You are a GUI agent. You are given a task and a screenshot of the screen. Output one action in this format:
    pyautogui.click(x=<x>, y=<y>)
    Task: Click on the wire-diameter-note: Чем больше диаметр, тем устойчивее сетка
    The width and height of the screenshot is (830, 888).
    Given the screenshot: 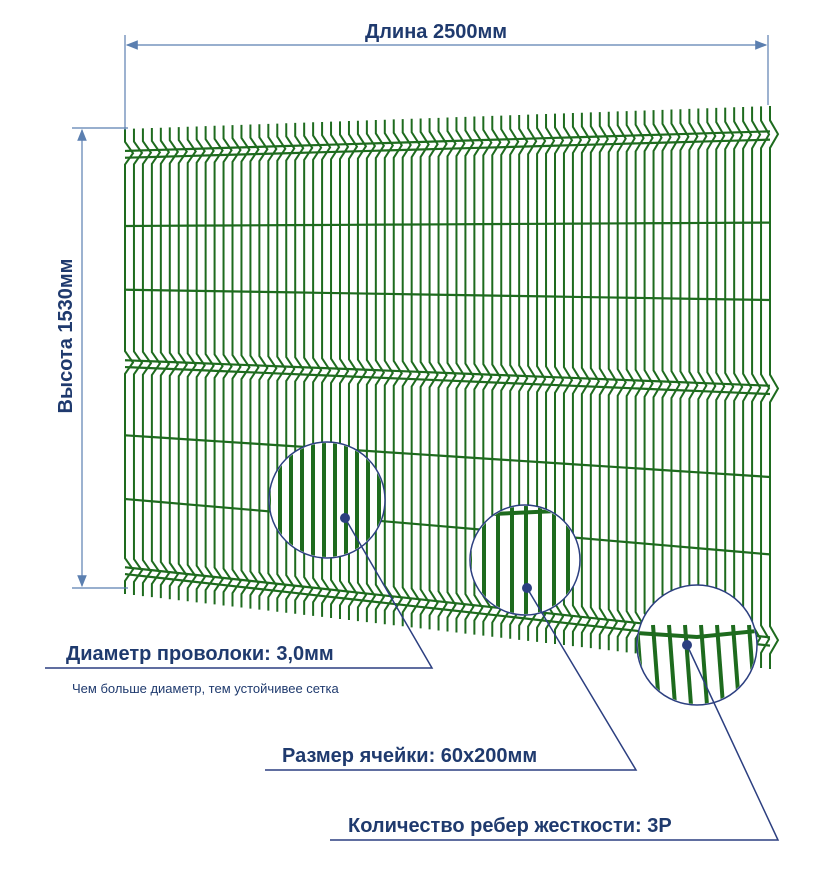 What is the action you would take?
    pyautogui.click(x=206, y=688)
    